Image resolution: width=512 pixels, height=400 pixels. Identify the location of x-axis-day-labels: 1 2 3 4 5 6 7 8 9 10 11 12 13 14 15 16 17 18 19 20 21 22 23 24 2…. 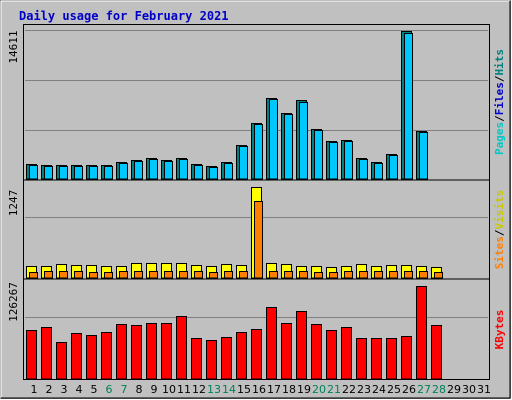
(261, 389).